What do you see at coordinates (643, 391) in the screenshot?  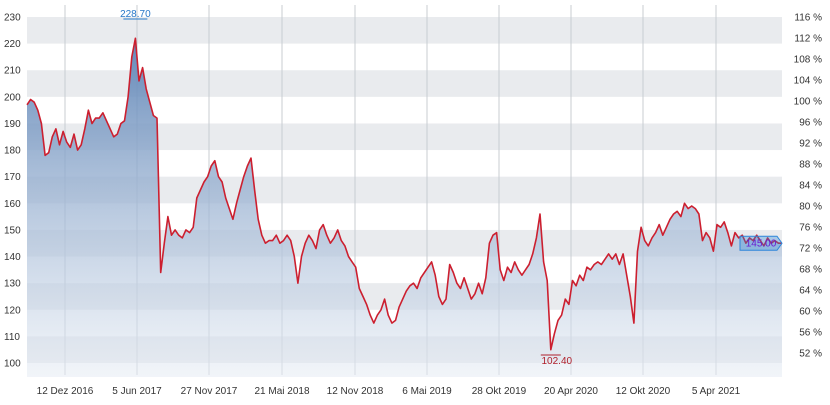 I see `x-tick-label: 12 Okt 2020` at bounding box center [643, 391].